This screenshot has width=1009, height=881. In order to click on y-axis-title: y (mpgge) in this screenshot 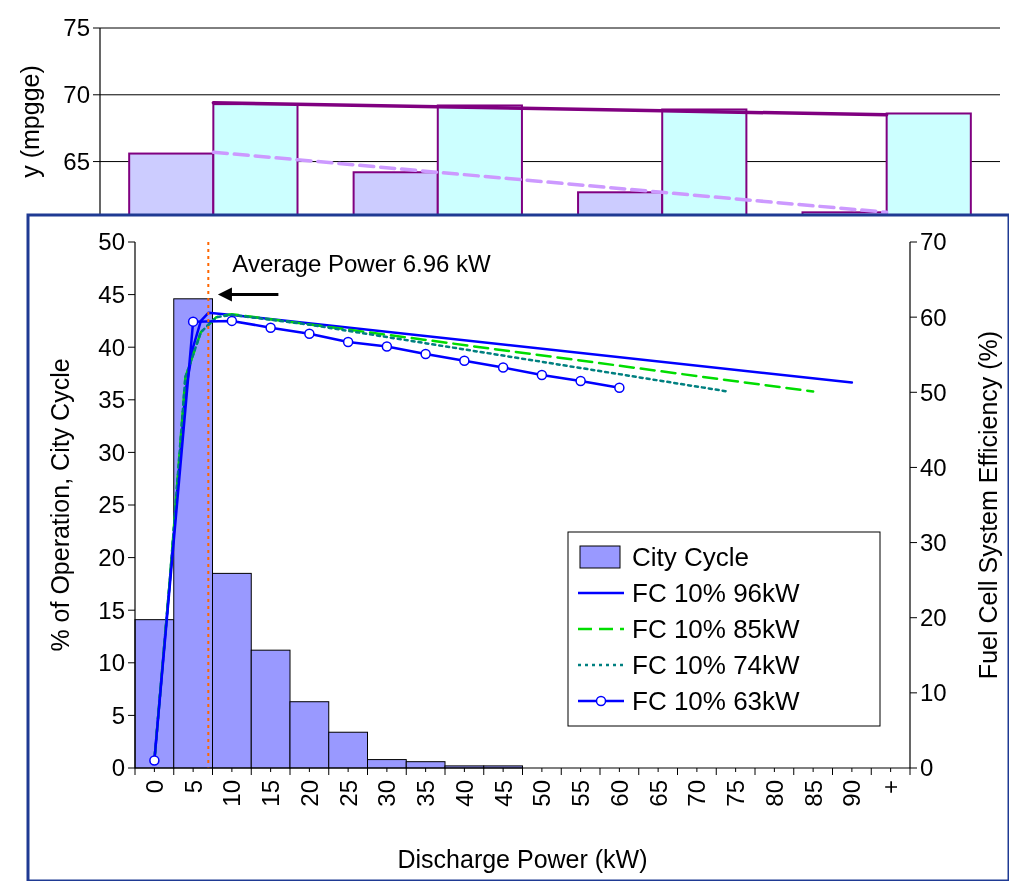, I will do `click(29, 121)`.